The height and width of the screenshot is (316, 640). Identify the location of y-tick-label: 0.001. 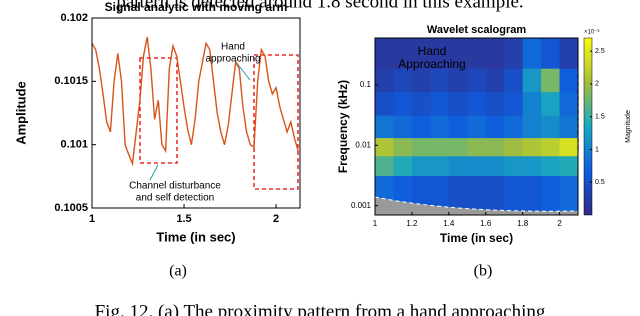
(361, 205).